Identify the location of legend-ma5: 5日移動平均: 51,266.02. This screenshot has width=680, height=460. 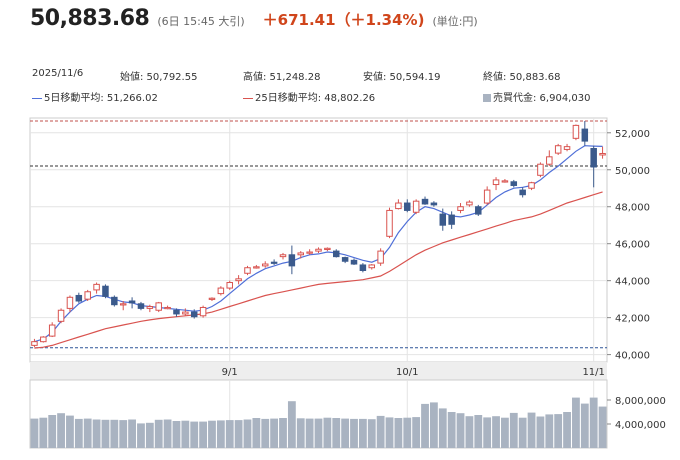
(95, 96).